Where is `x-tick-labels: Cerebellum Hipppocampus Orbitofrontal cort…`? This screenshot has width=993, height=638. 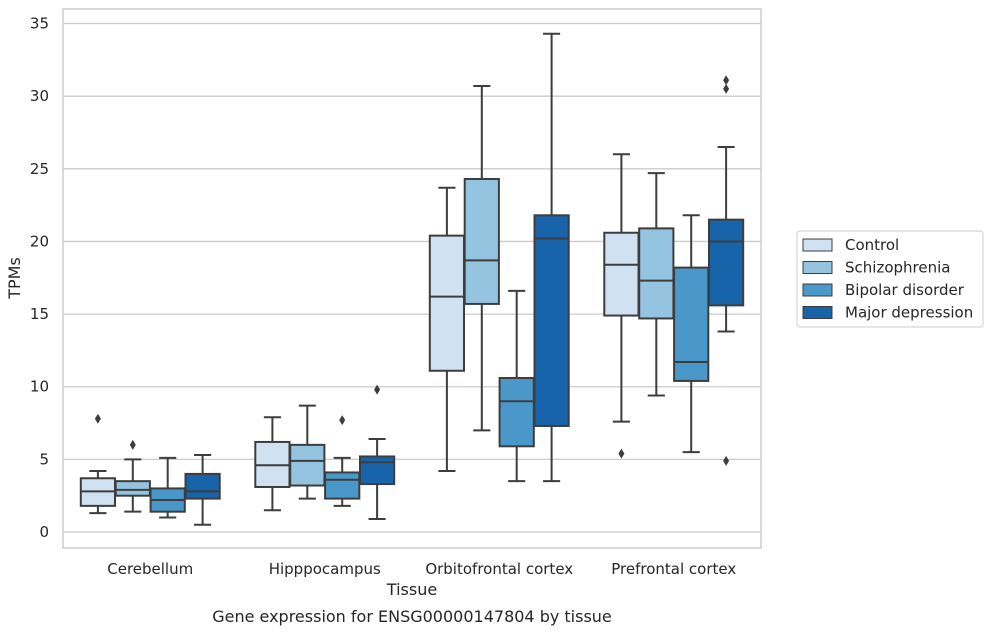 x-tick-labels: Cerebellum Hipppocampus Orbitofrontal cort… is located at coordinates (421, 569).